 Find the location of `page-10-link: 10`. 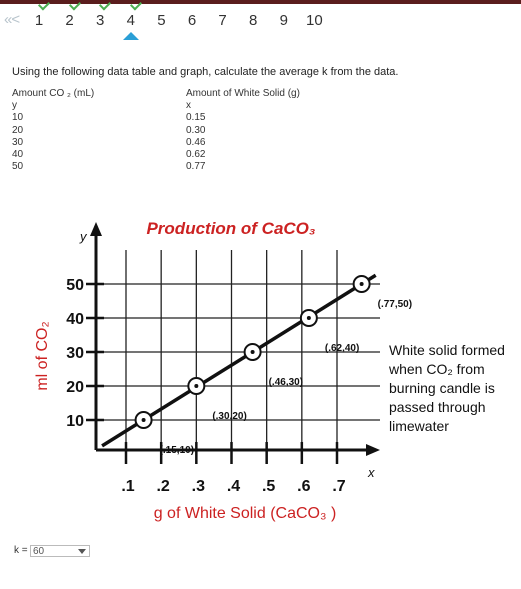

page-10-link: 10 is located at coordinates (314, 20).